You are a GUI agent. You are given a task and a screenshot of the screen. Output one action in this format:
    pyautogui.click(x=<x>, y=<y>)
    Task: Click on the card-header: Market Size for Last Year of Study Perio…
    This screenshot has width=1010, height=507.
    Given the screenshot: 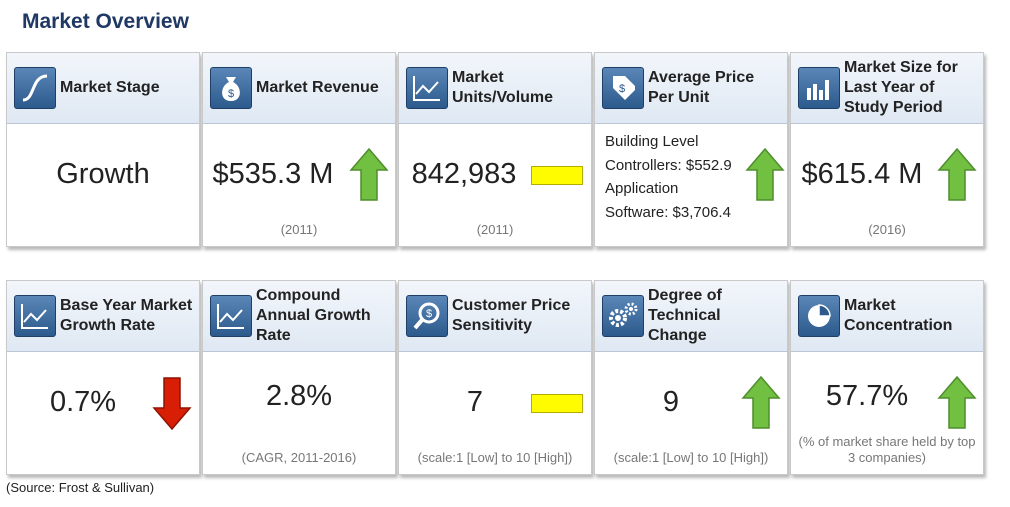 What is the action you would take?
    pyautogui.click(x=887, y=88)
    